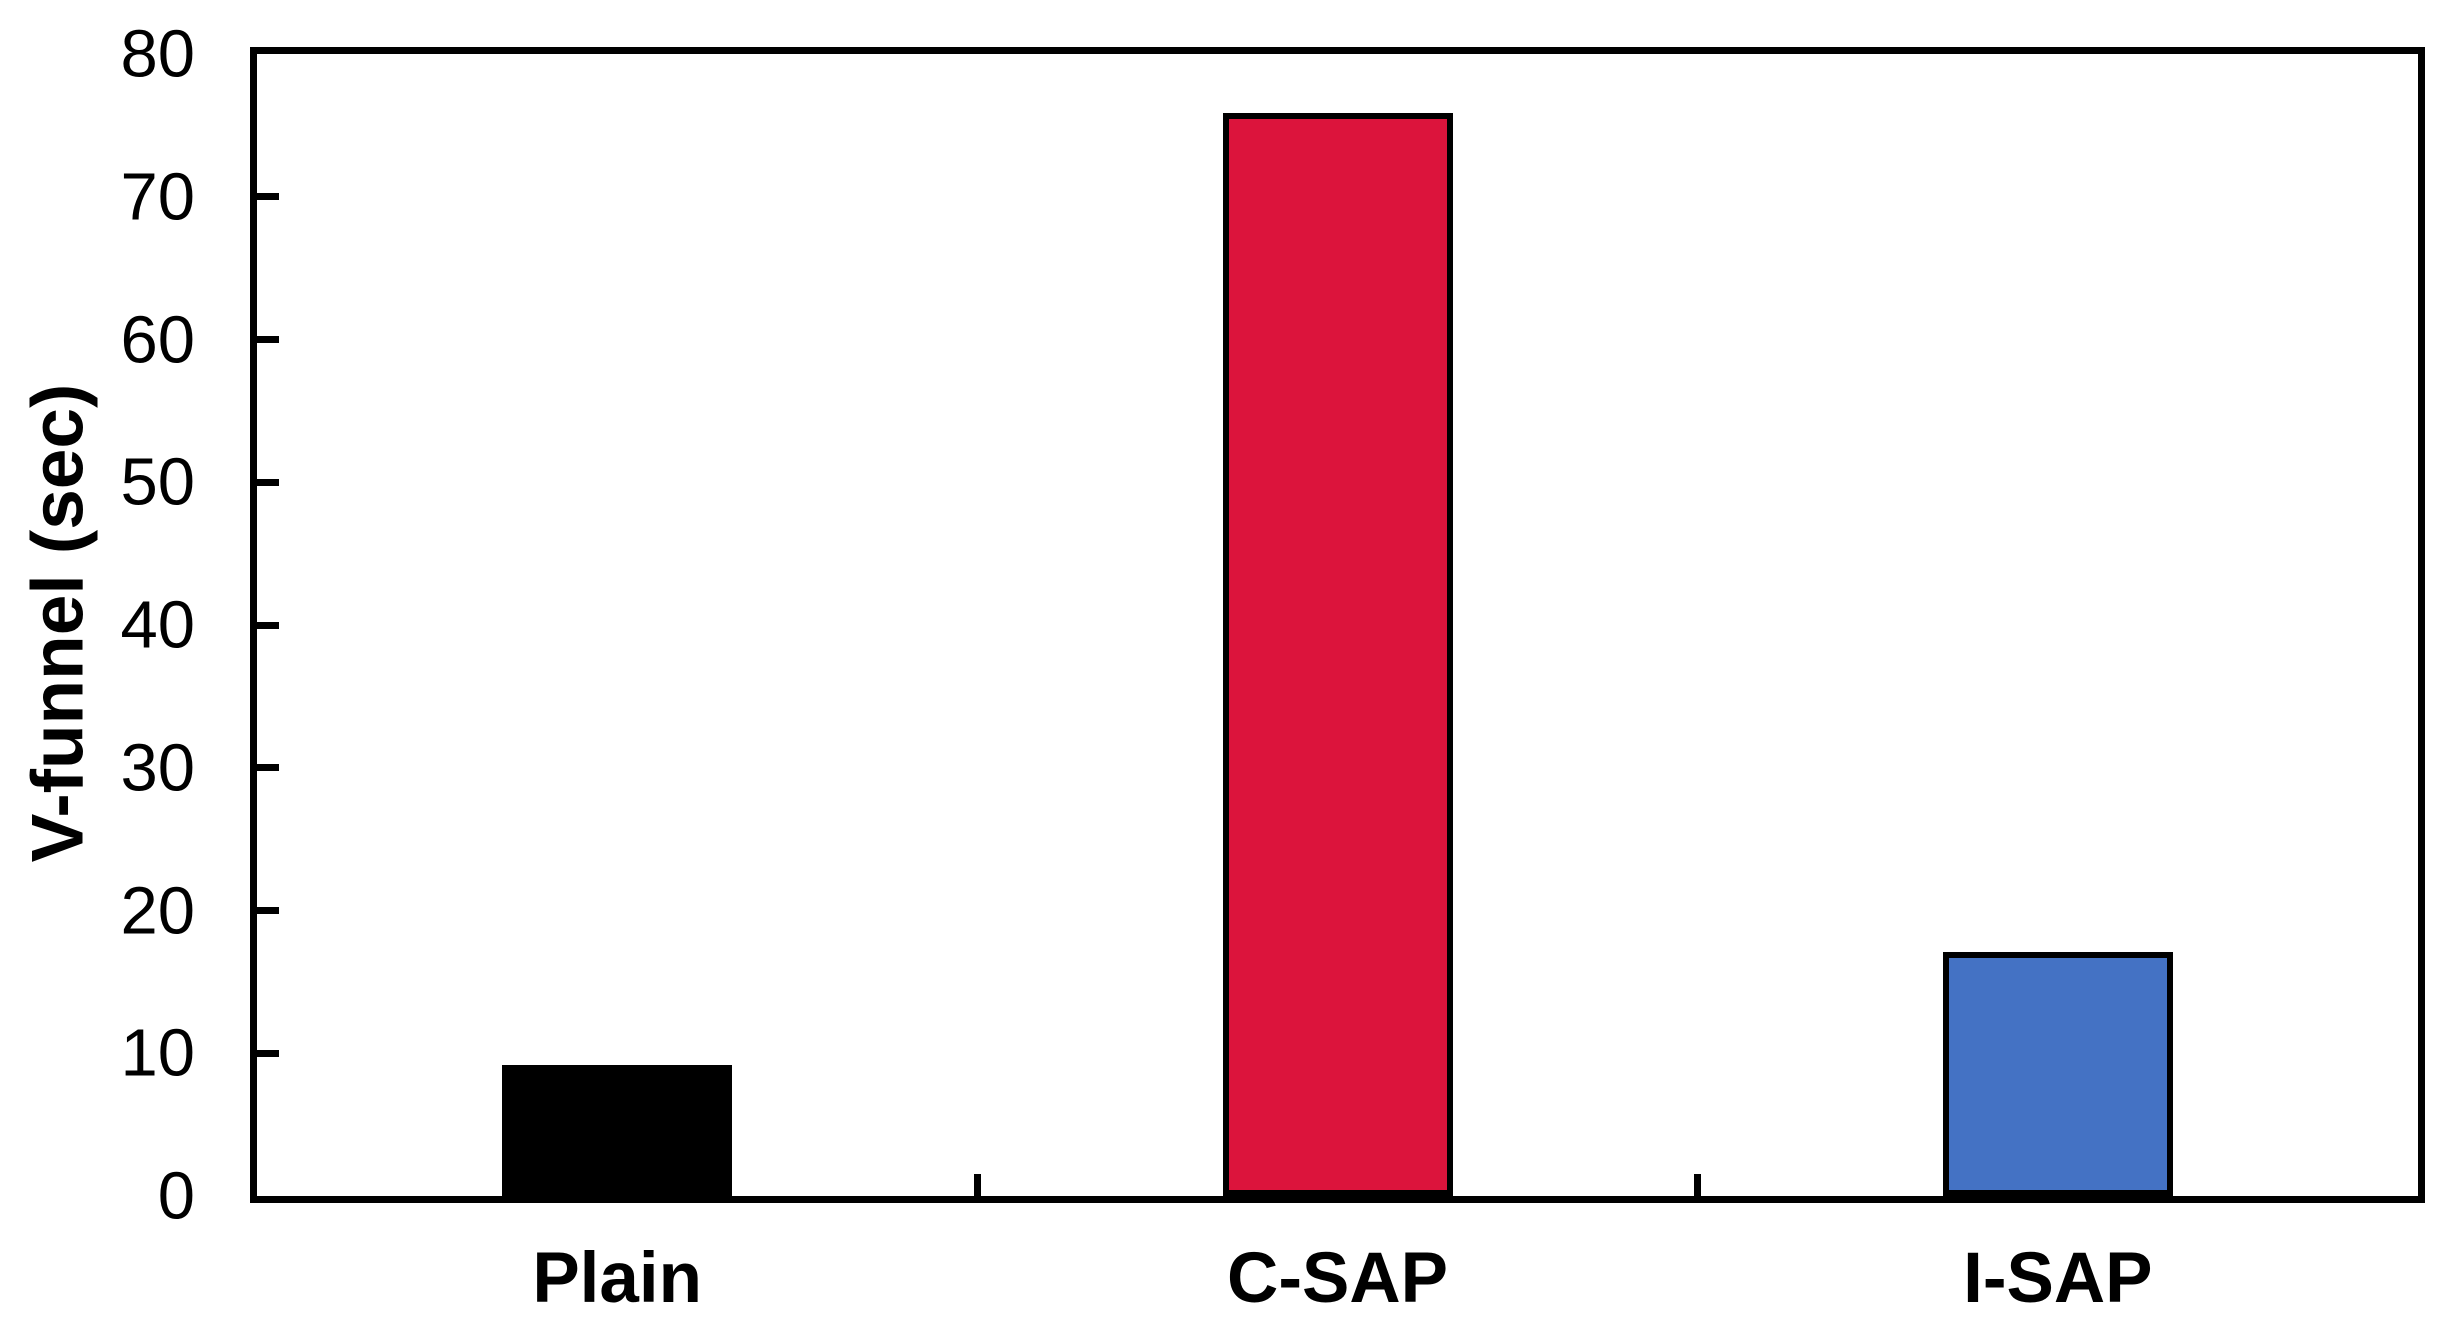 Image resolution: width=2449 pixels, height=1325 pixels. What do you see at coordinates (157, 625) in the screenshot?
I see `y-tick-label-40: 40` at bounding box center [157, 625].